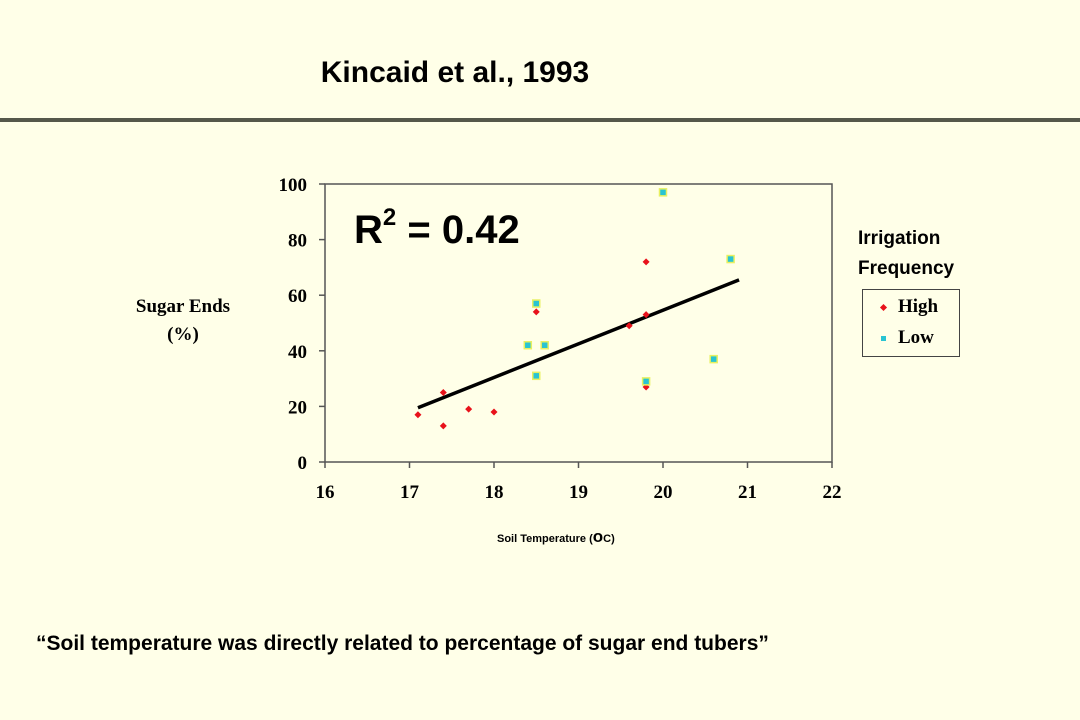  Describe the element at coordinates (410, 492) in the screenshot. I see `x-tick-label: 17` at that location.